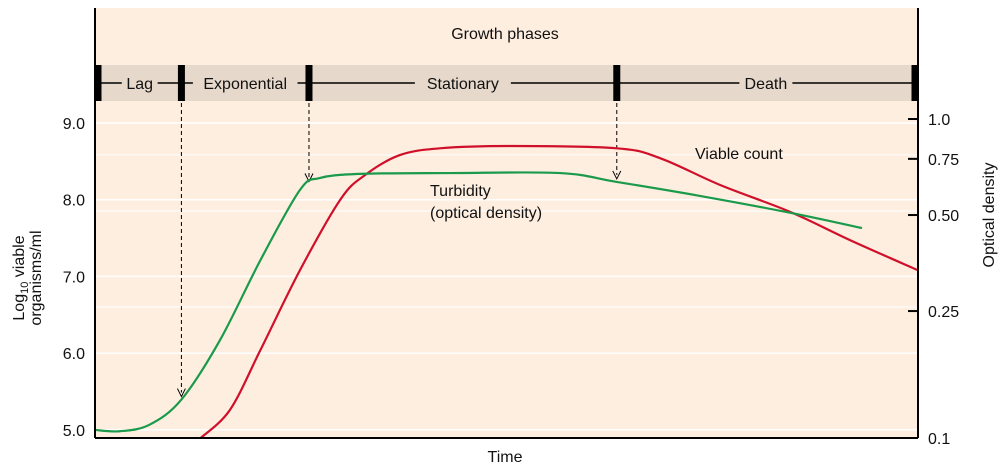 The height and width of the screenshot is (469, 1005). Describe the element at coordinates (505, 457) in the screenshot. I see `x-axis-label: Time` at that location.